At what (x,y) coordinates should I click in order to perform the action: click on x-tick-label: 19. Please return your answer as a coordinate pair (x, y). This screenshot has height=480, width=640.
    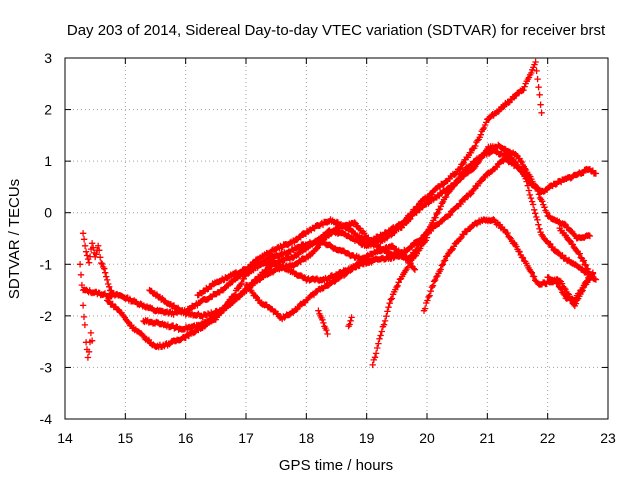
    Looking at the image, I should click on (367, 438).